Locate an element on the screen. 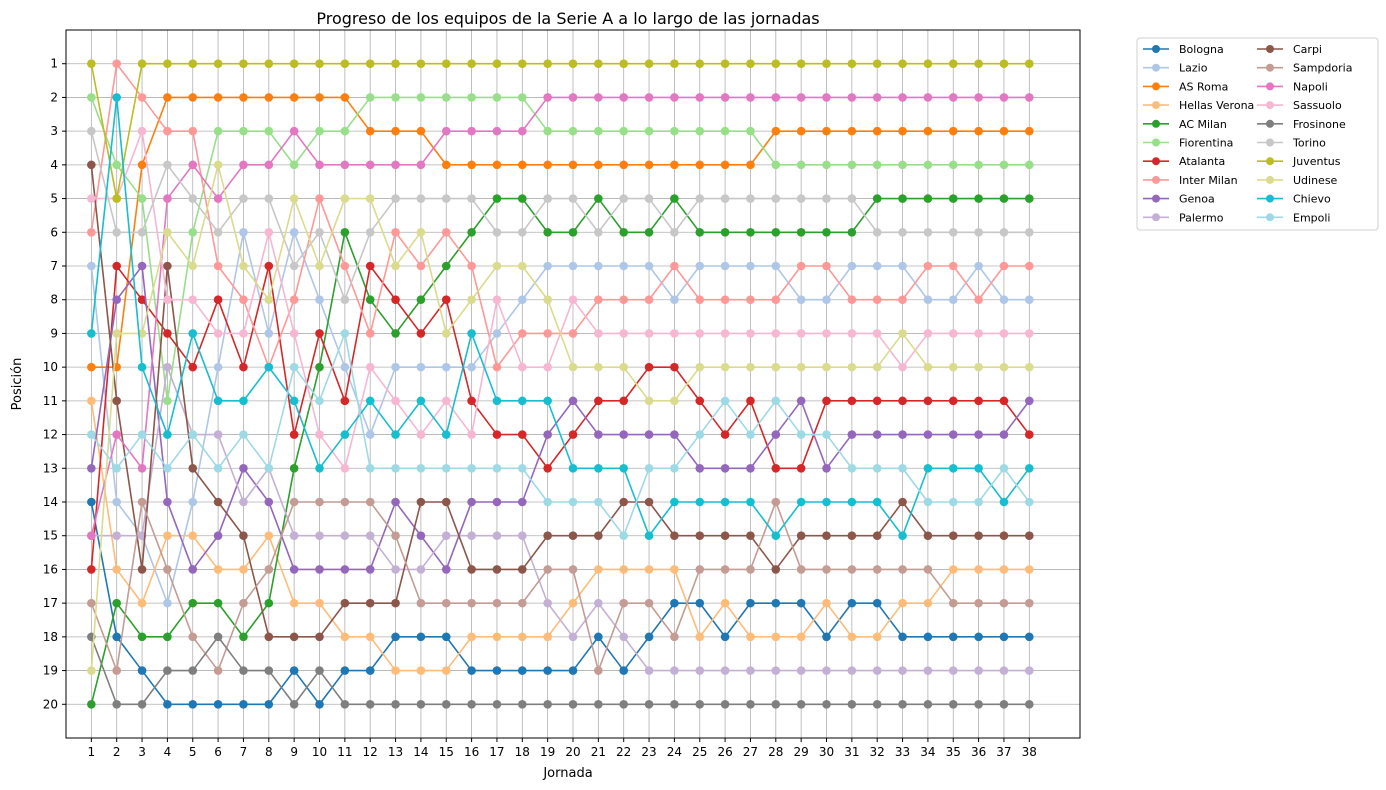 The width and height of the screenshot is (1386, 790). y-tick-label: 13 is located at coordinates (50, 468).